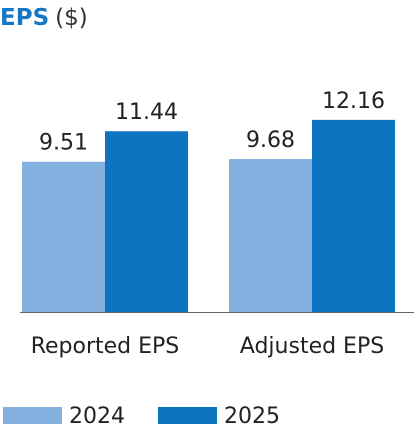  What do you see at coordinates (252, 416) in the screenshot?
I see `legend-label-2025: 2025` at bounding box center [252, 416].